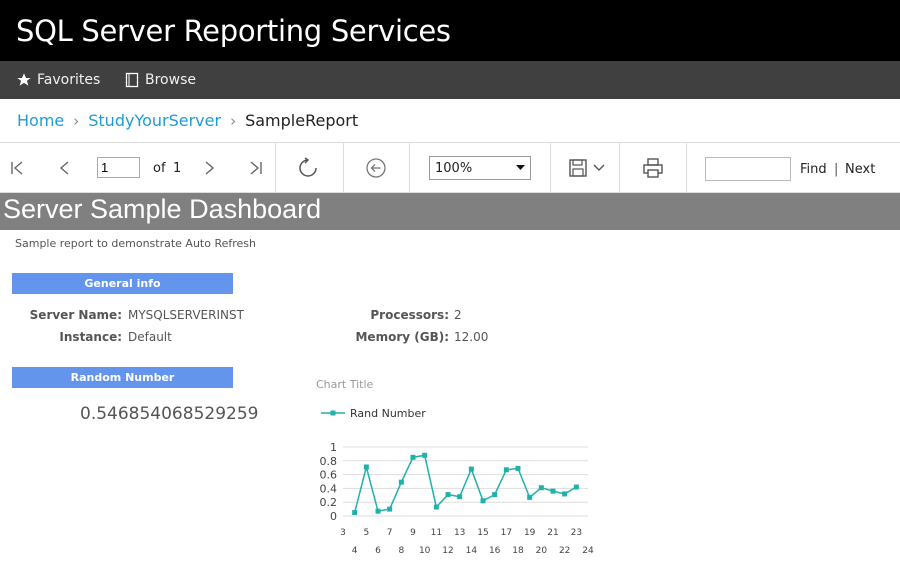 This screenshot has height=573, width=900. Describe the element at coordinates (860, 169) in the screenshot. I see `find-next-button: Next` at that location.